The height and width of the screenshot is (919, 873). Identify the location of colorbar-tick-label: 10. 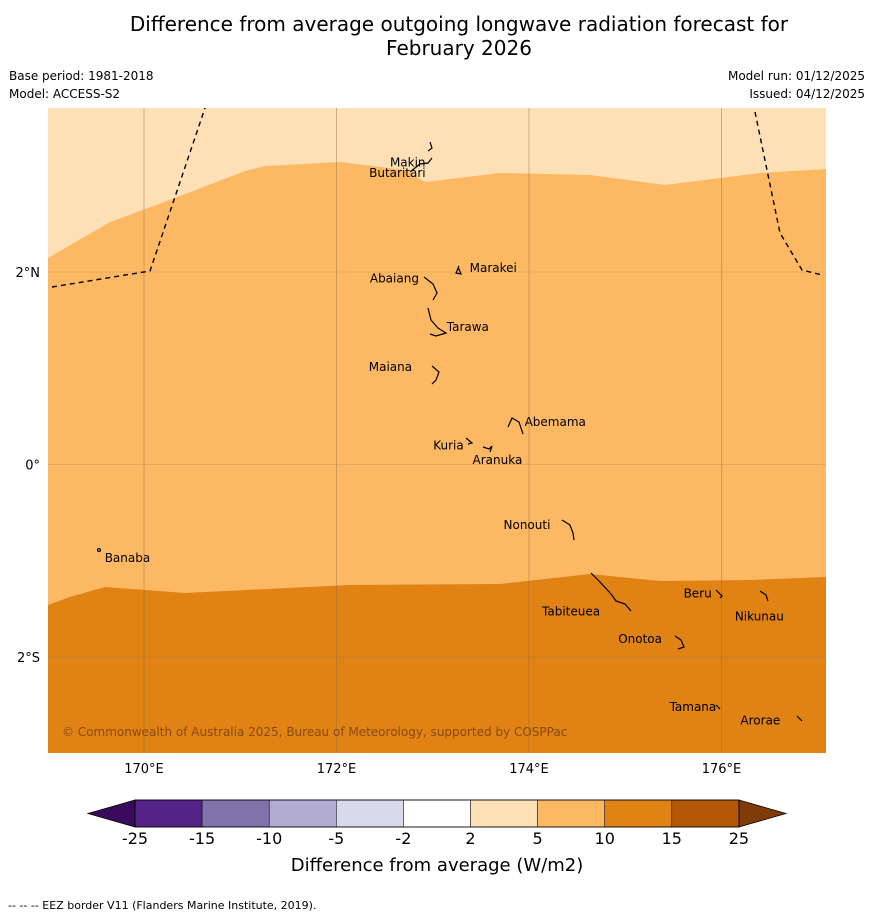
(605, 838).